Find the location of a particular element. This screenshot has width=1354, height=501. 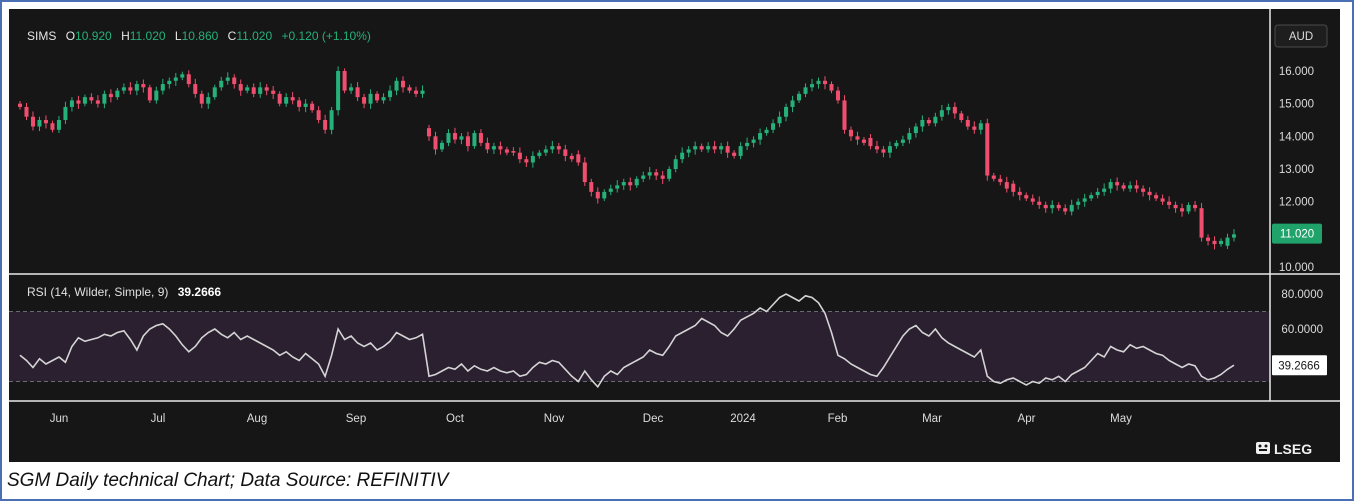

currency-button-frame is located at coordinates (1301, 36).